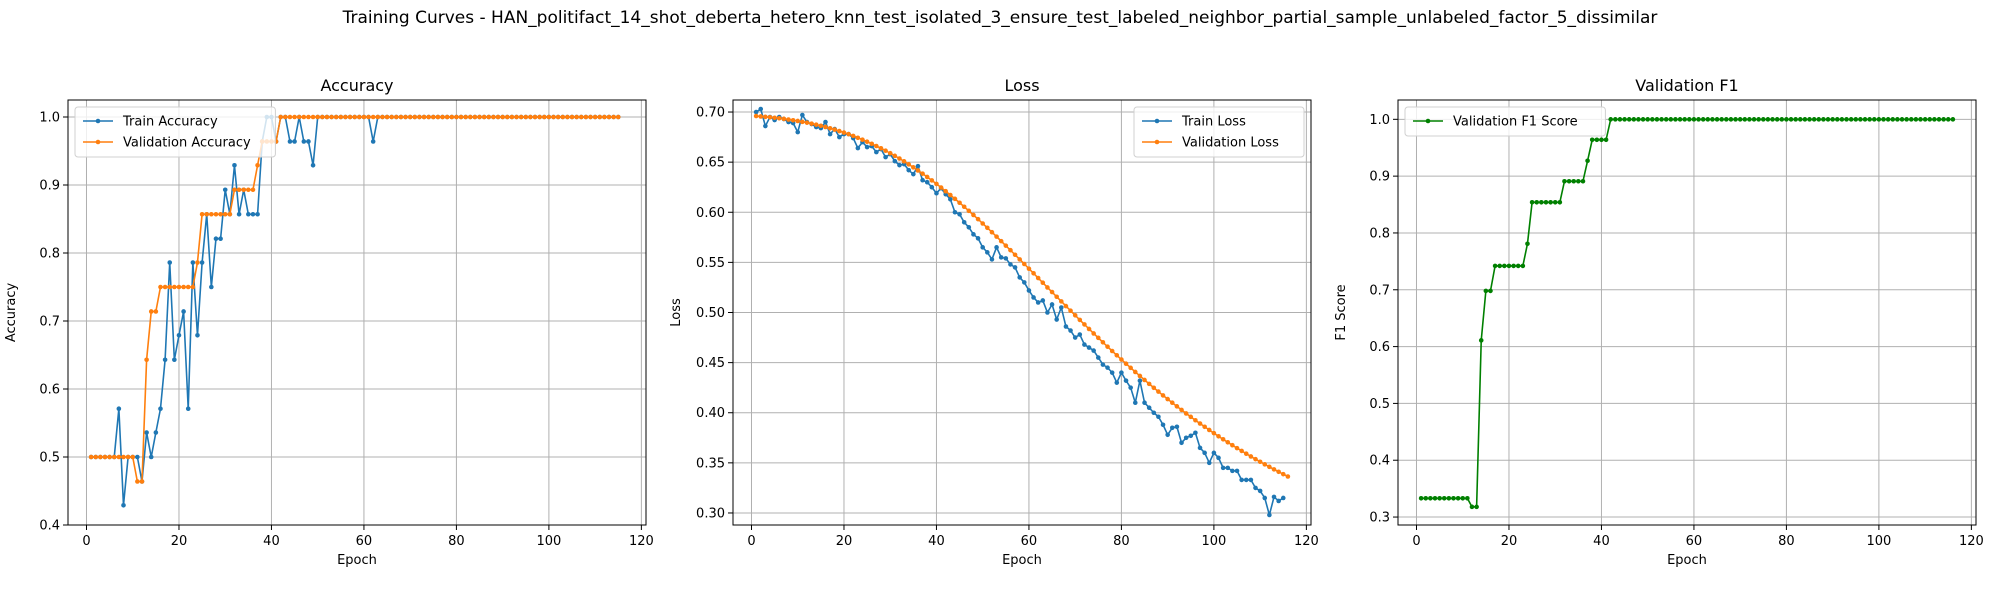 The height and width of the screenshot is (600, 2000). I want to click on legend-label: Validation F1 Score, so click(1515, 122).